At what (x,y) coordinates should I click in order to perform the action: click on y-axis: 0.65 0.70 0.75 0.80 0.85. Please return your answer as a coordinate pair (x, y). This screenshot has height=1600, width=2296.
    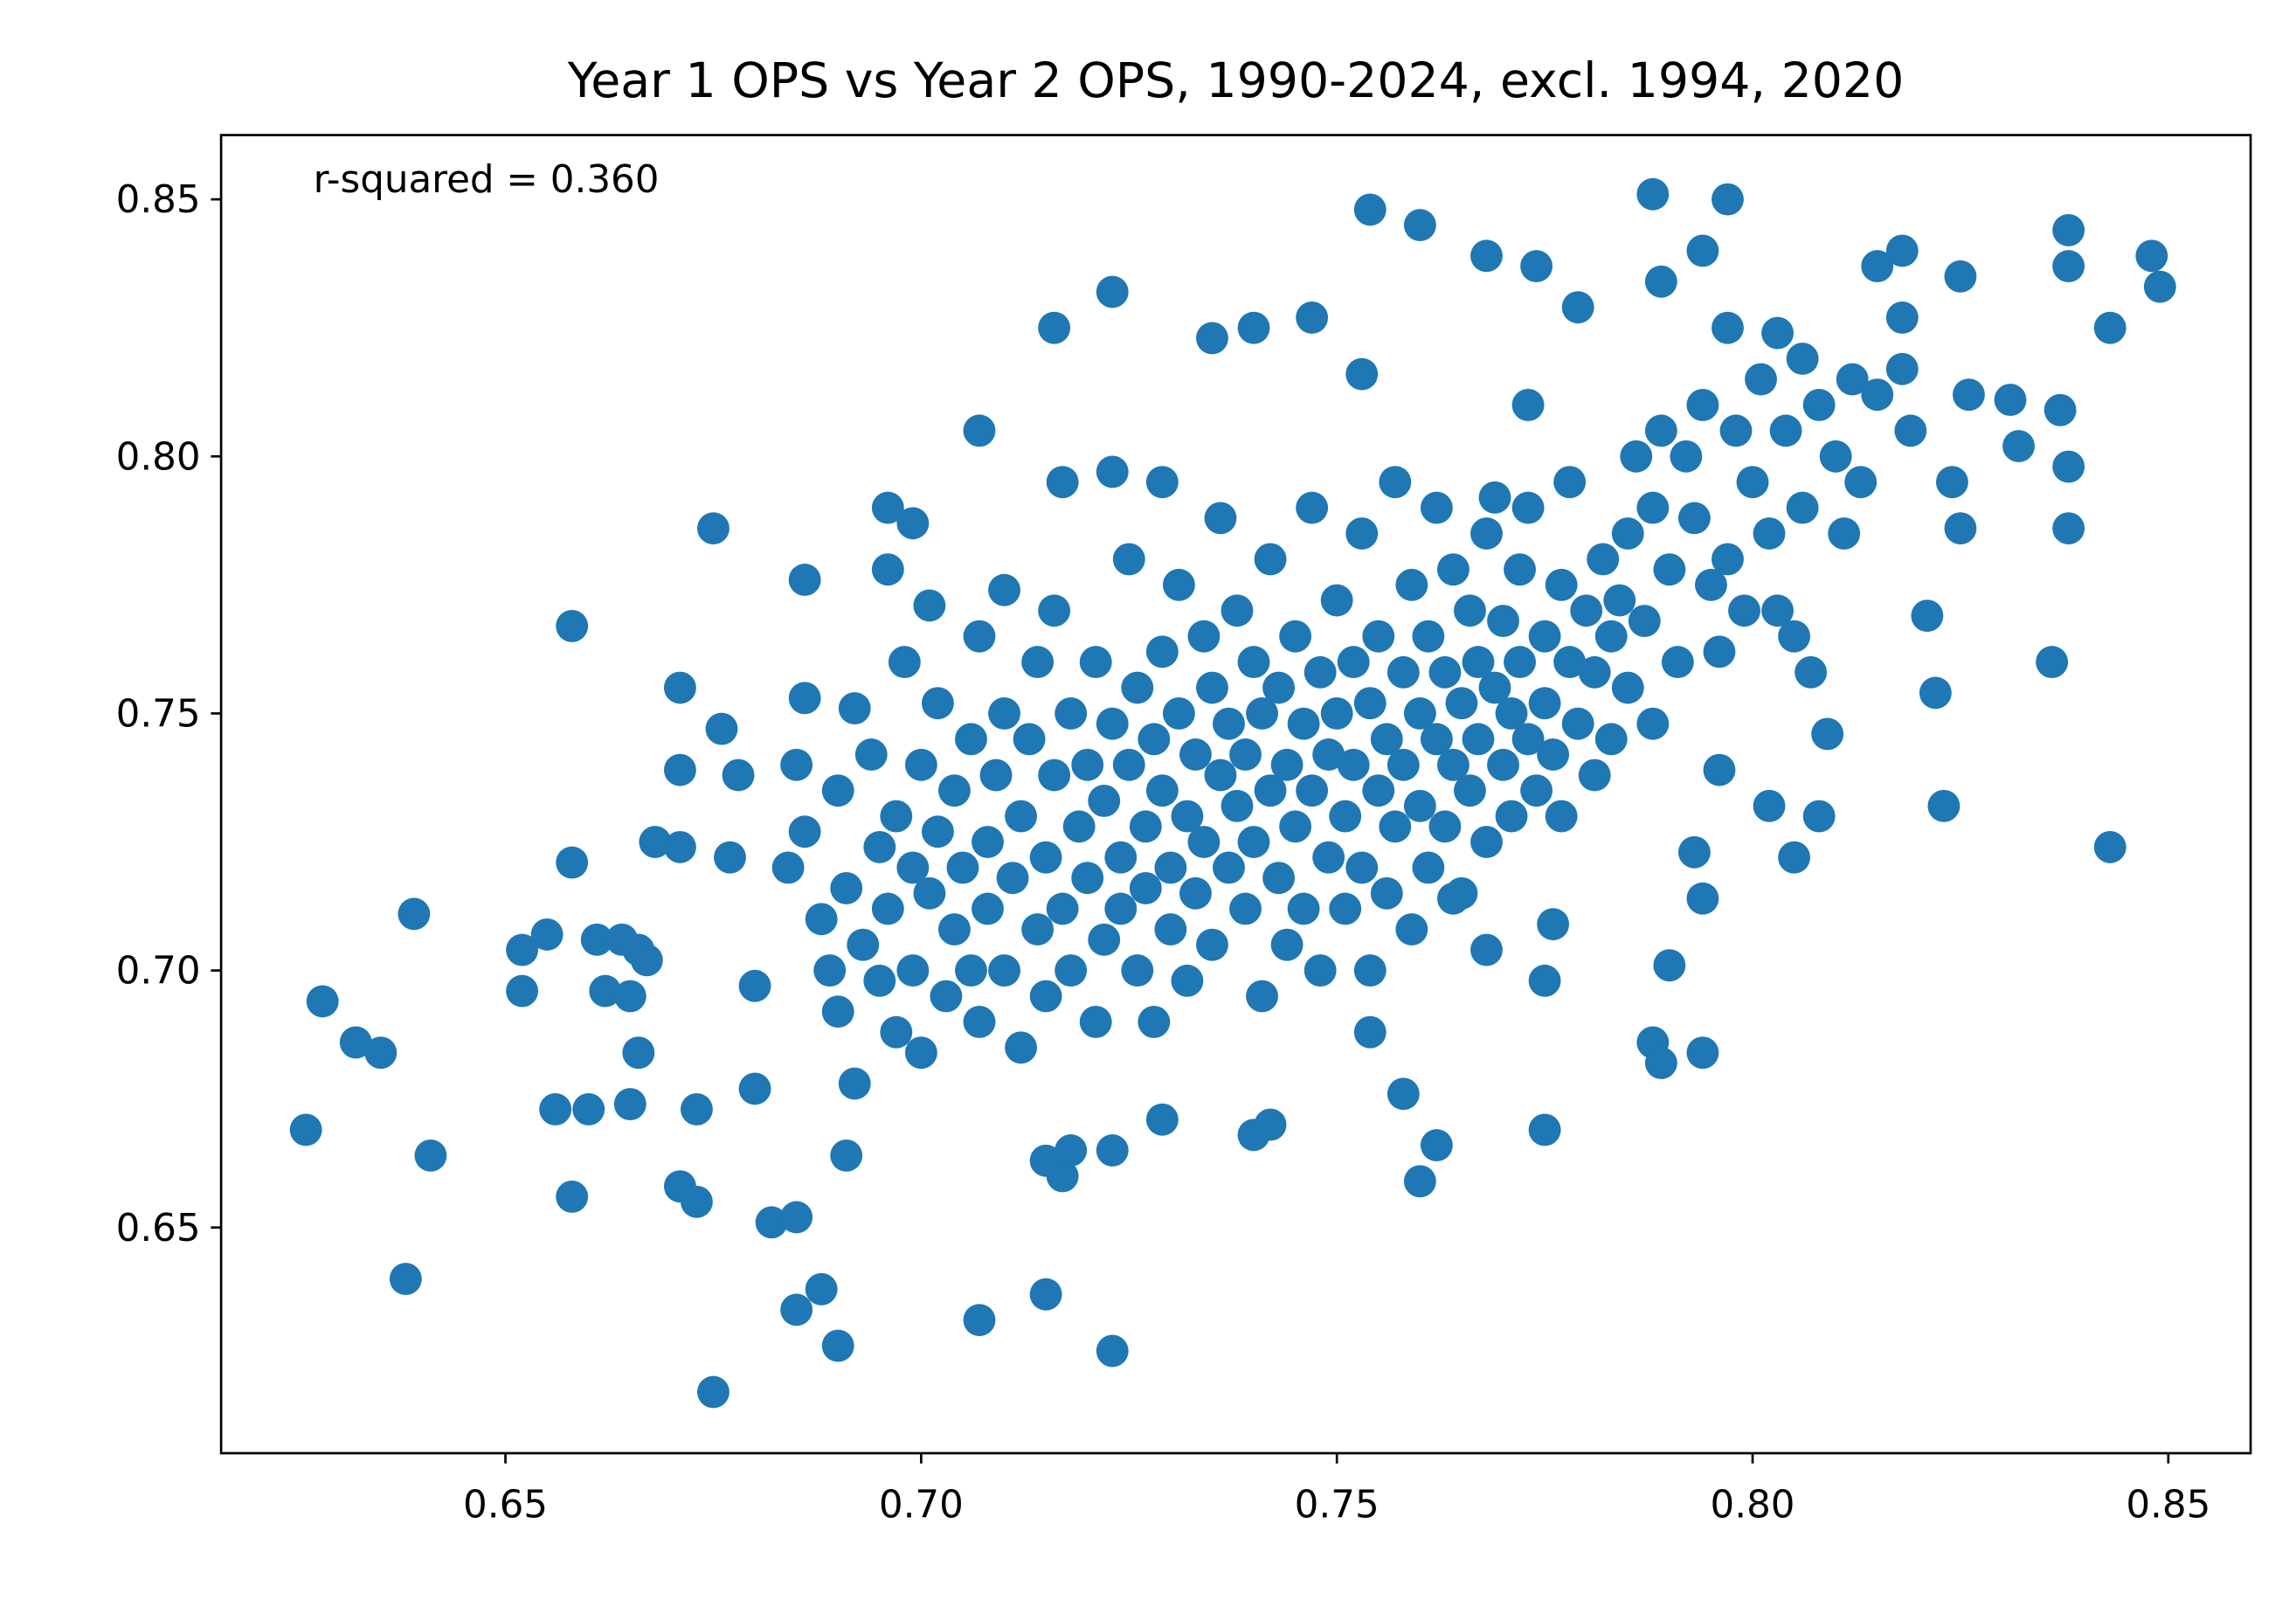
    Looking at the image, I should click on (169, 714).